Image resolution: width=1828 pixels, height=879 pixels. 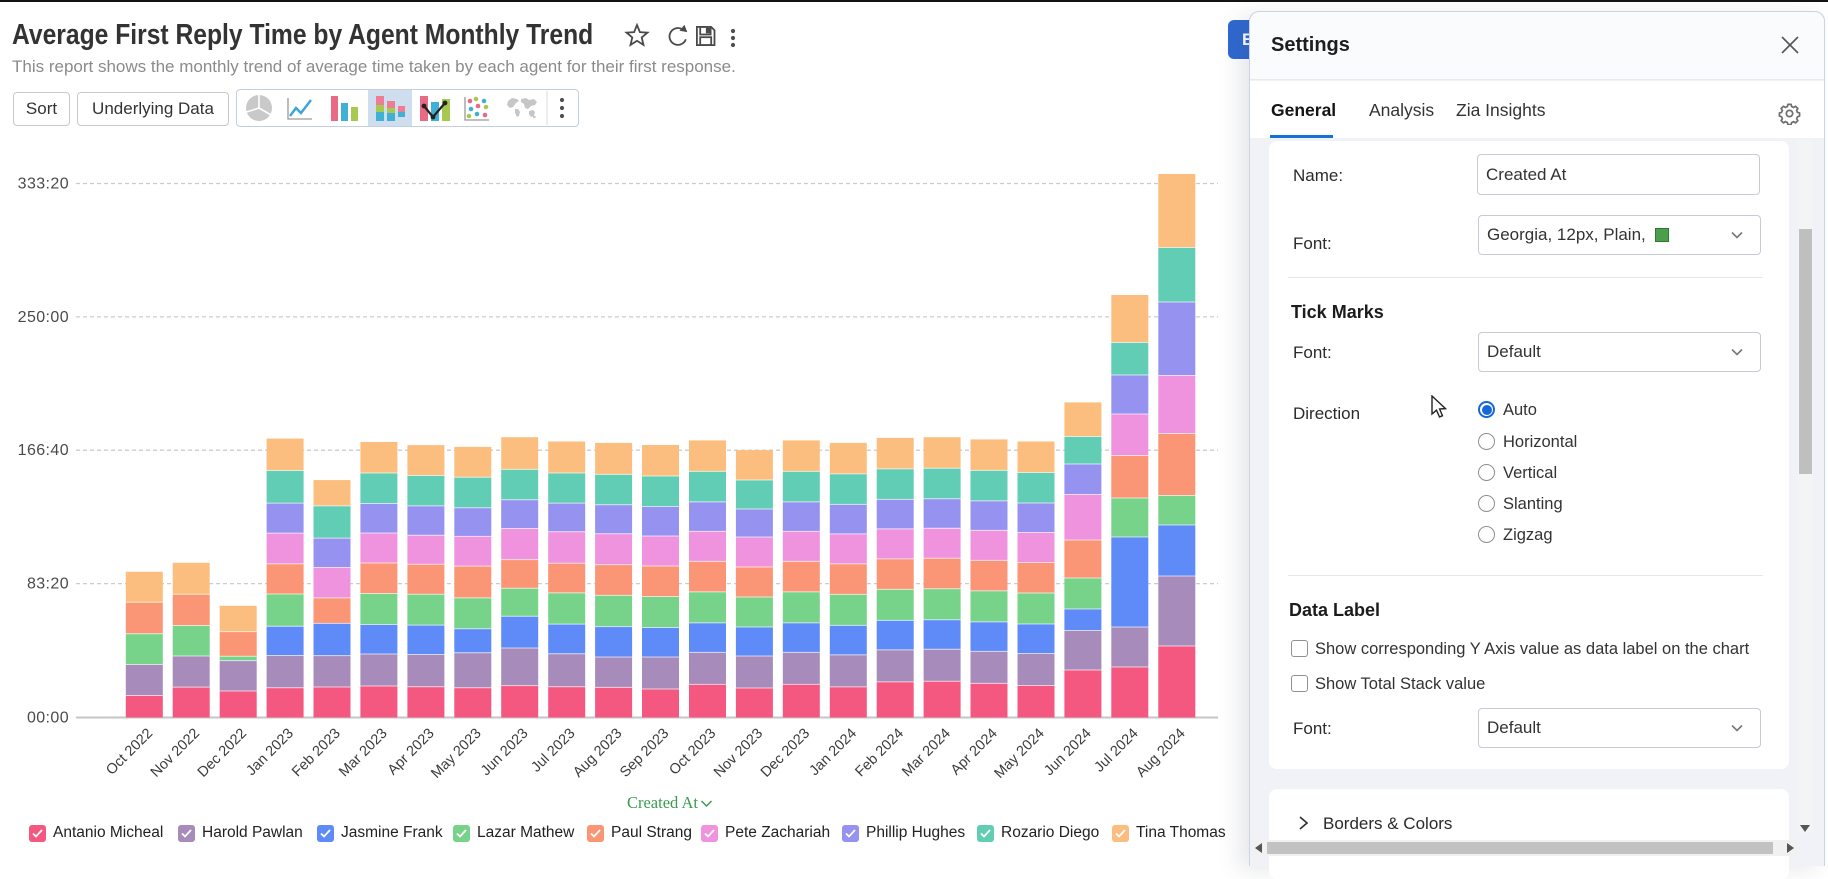 What do you see at coordinates (363, 753) in the screenshot?
I see `svg-text: Mar 2023` at bounding box center [363, 753].